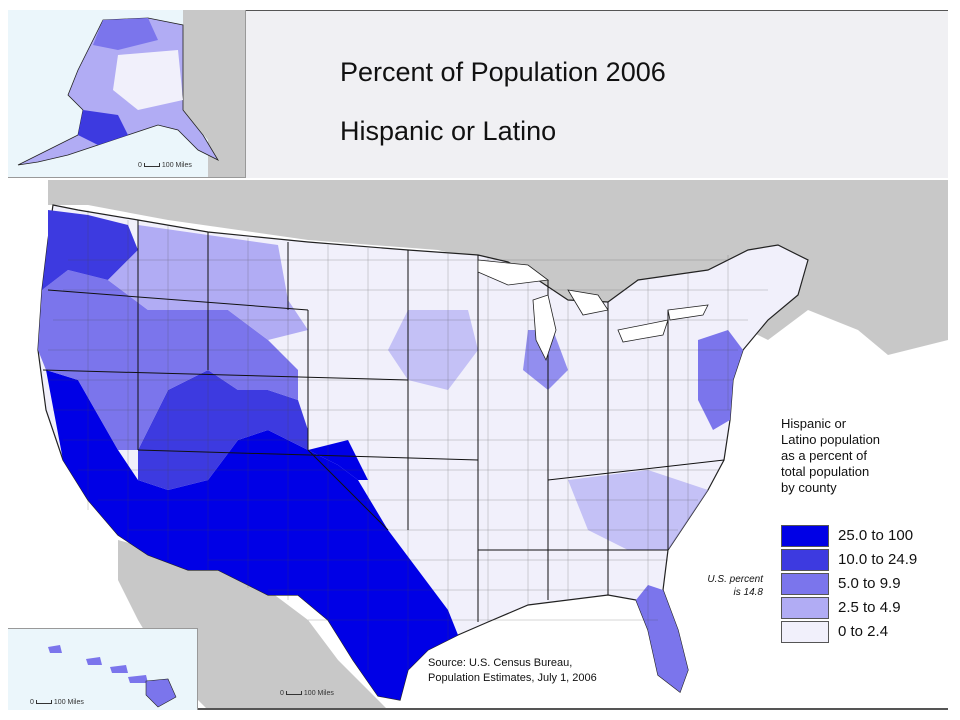  I want to click on us-note-line: U.S. percent, so click(735, 579).